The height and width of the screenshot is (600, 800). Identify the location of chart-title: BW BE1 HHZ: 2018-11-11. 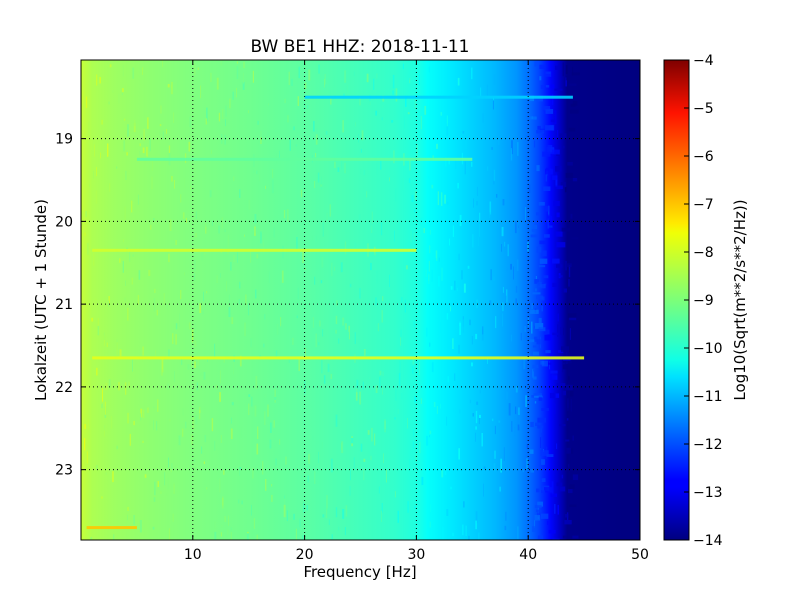
(359, 47).